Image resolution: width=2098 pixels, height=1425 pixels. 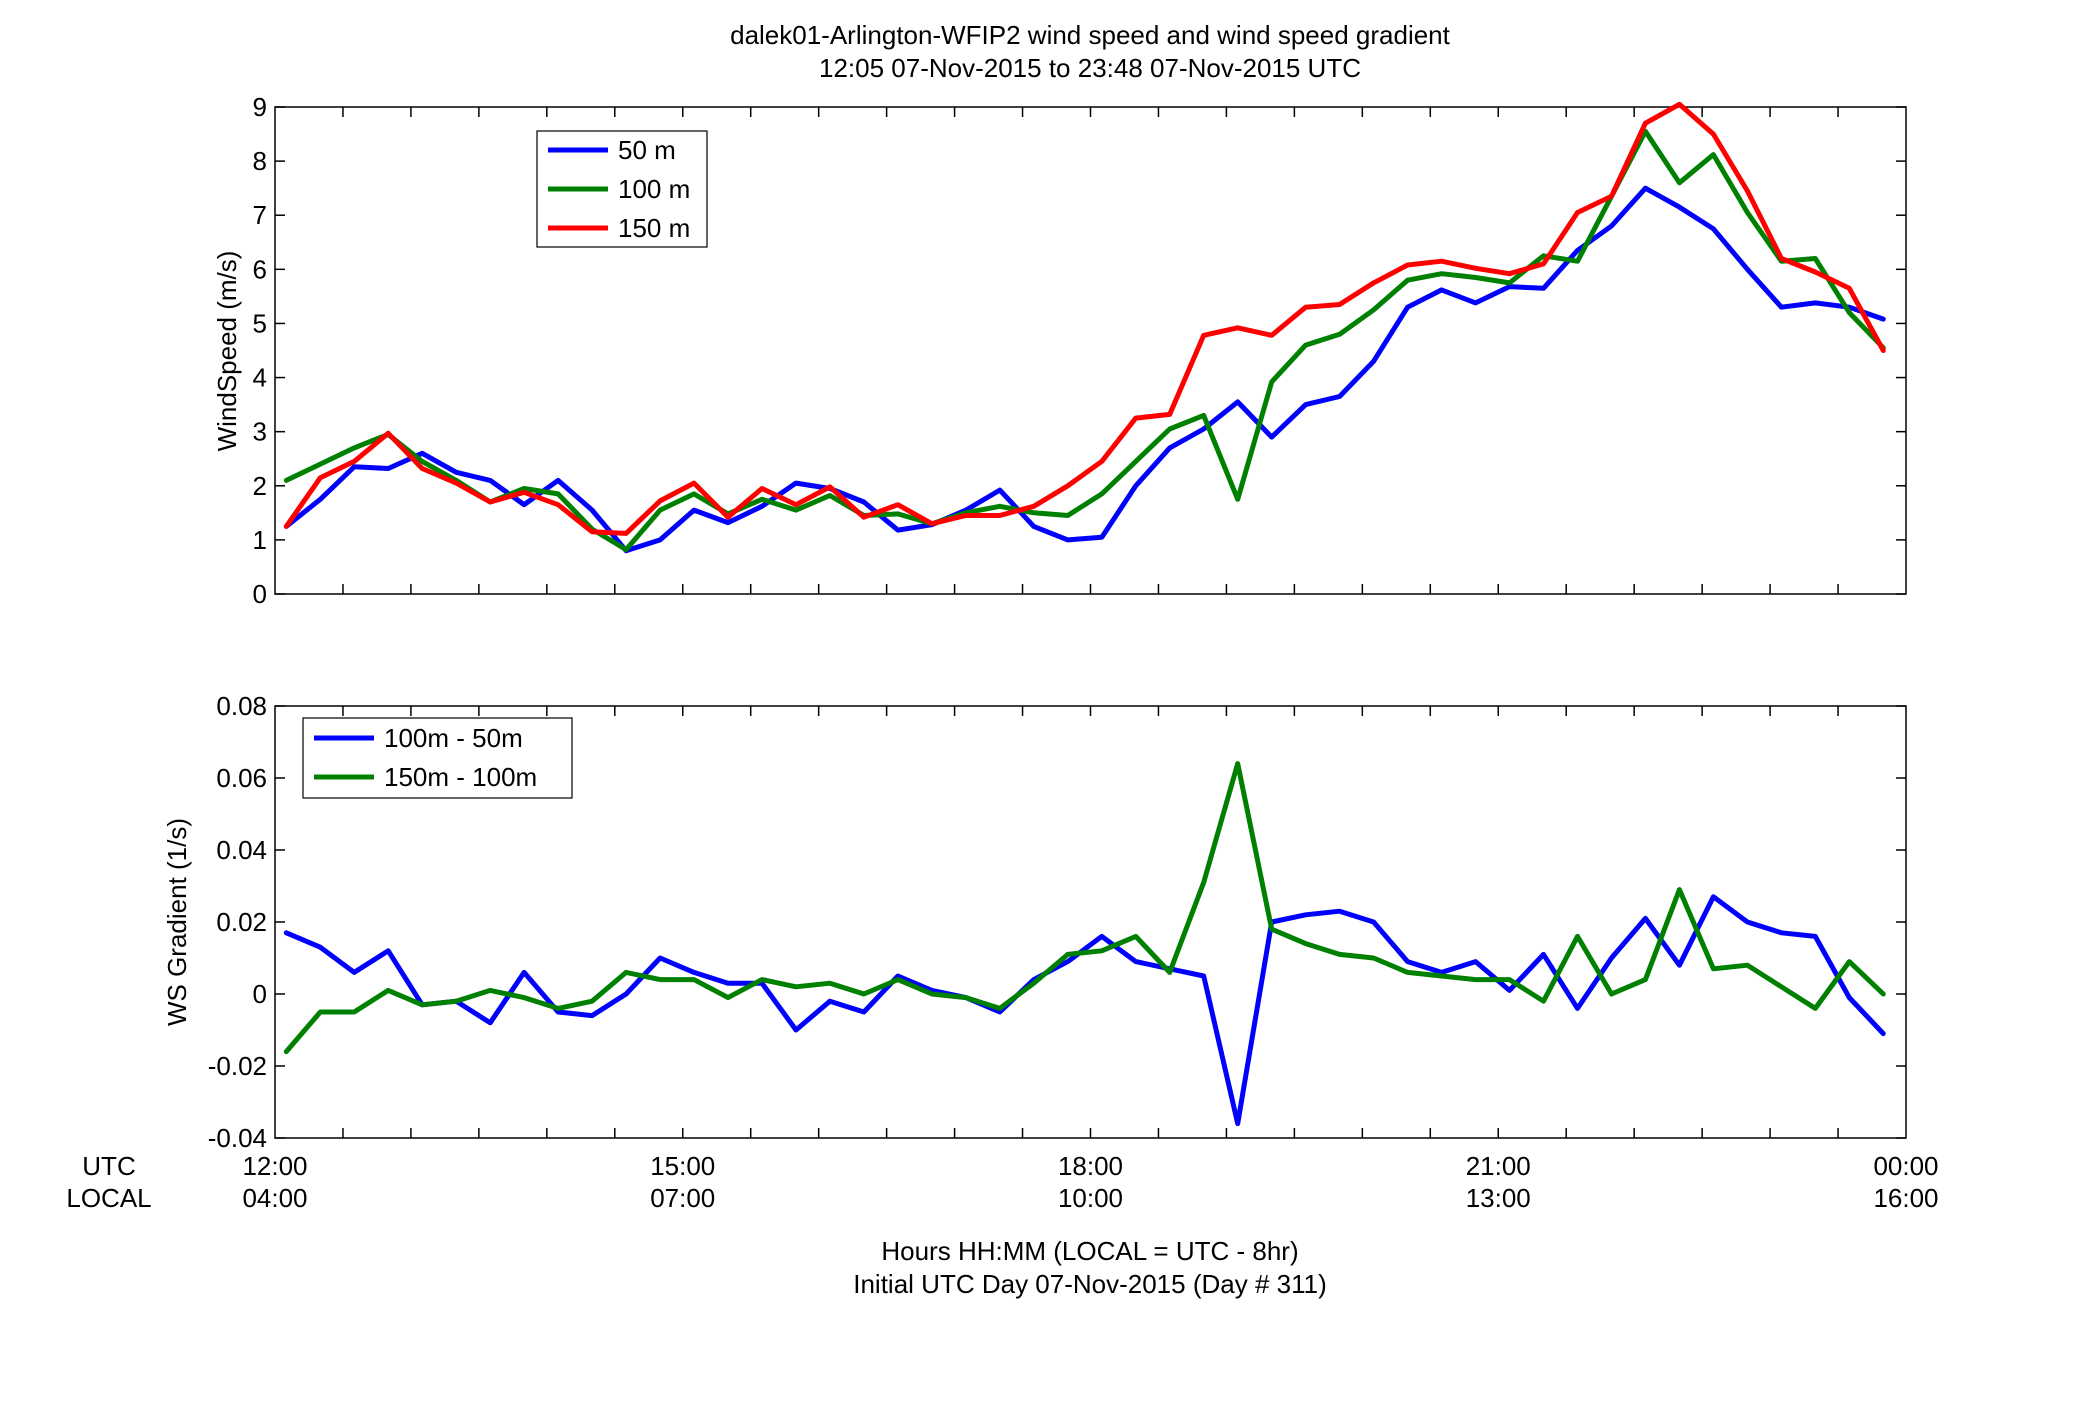 I want to click on gradient-legend-box, so click(x=437, y=758).